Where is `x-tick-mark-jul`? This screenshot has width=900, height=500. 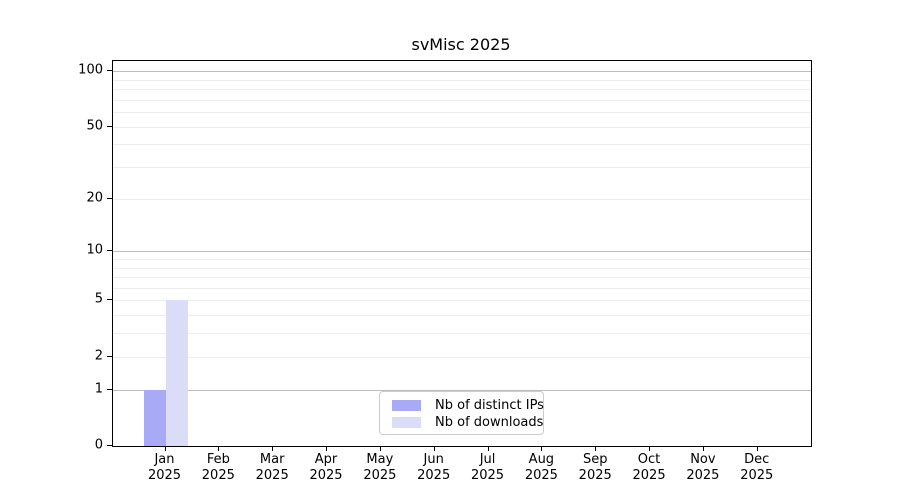 x-tick-mark-jul is located at coordinates (488, 448).